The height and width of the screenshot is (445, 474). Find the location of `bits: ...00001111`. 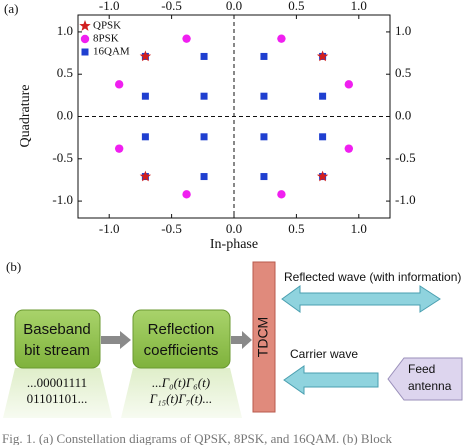

bits: ...00001111 is located at coordinates (57, 382).